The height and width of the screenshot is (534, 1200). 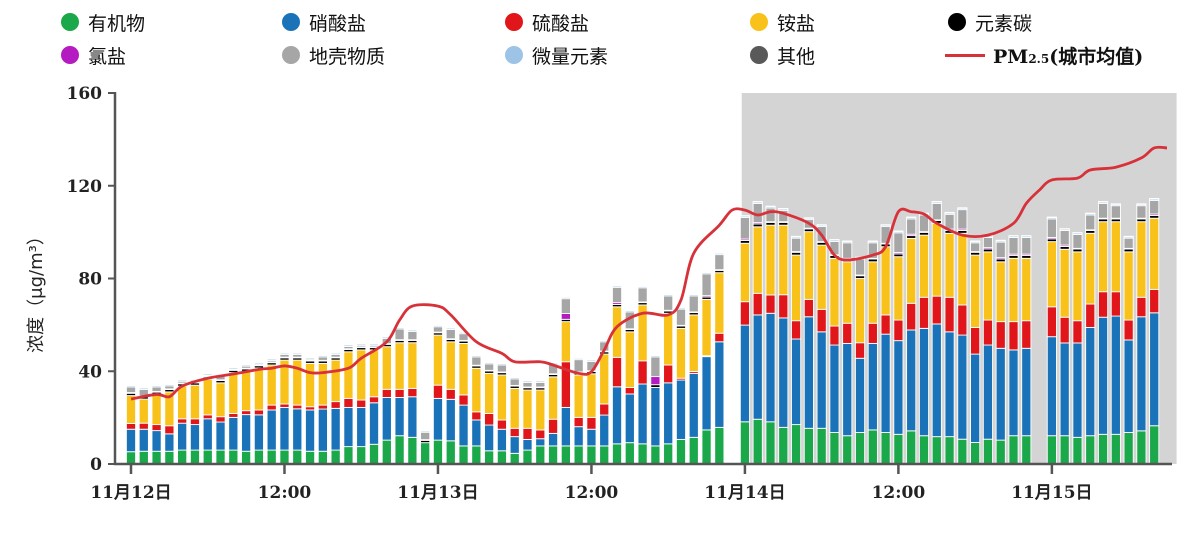 What do you see at coordinates (96, 465) in the screenshot?
I see `y-tick-label: 0` at bounding box center [96, 465].